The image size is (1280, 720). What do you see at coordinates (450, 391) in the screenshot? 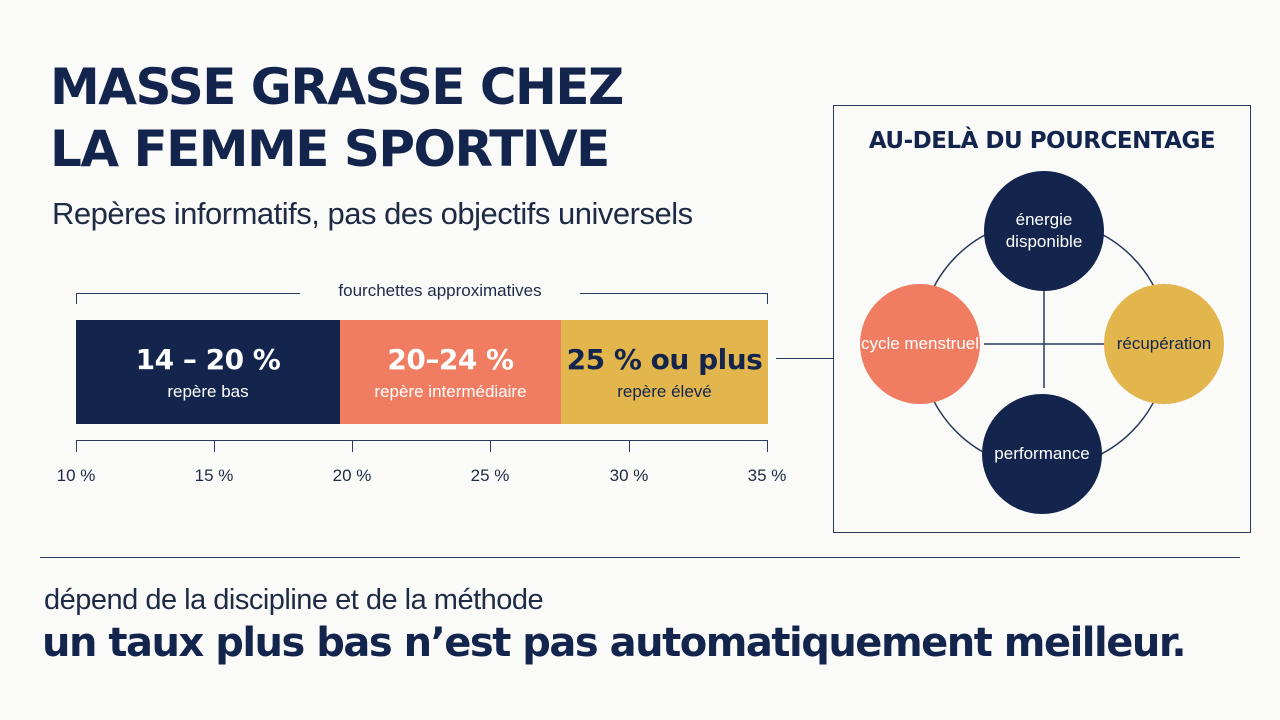
I see `range-label-mid: repère intermédiaire` at bounding box center [450, 391].